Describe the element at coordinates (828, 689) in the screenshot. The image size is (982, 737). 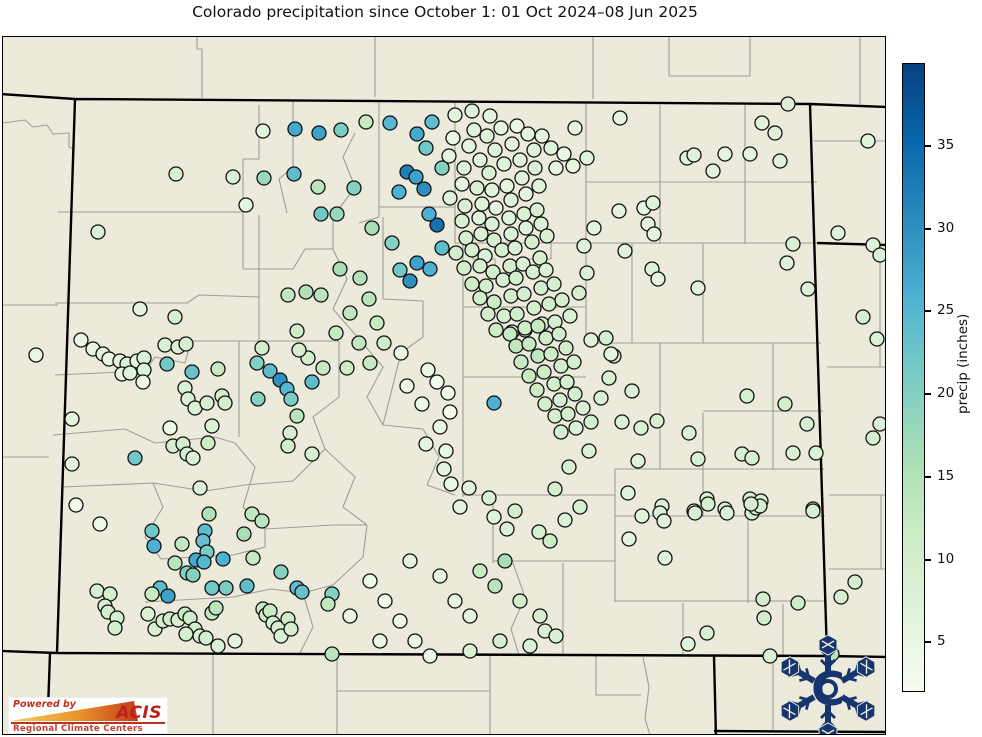
I see `snowflake-center-letter: C` at that location.